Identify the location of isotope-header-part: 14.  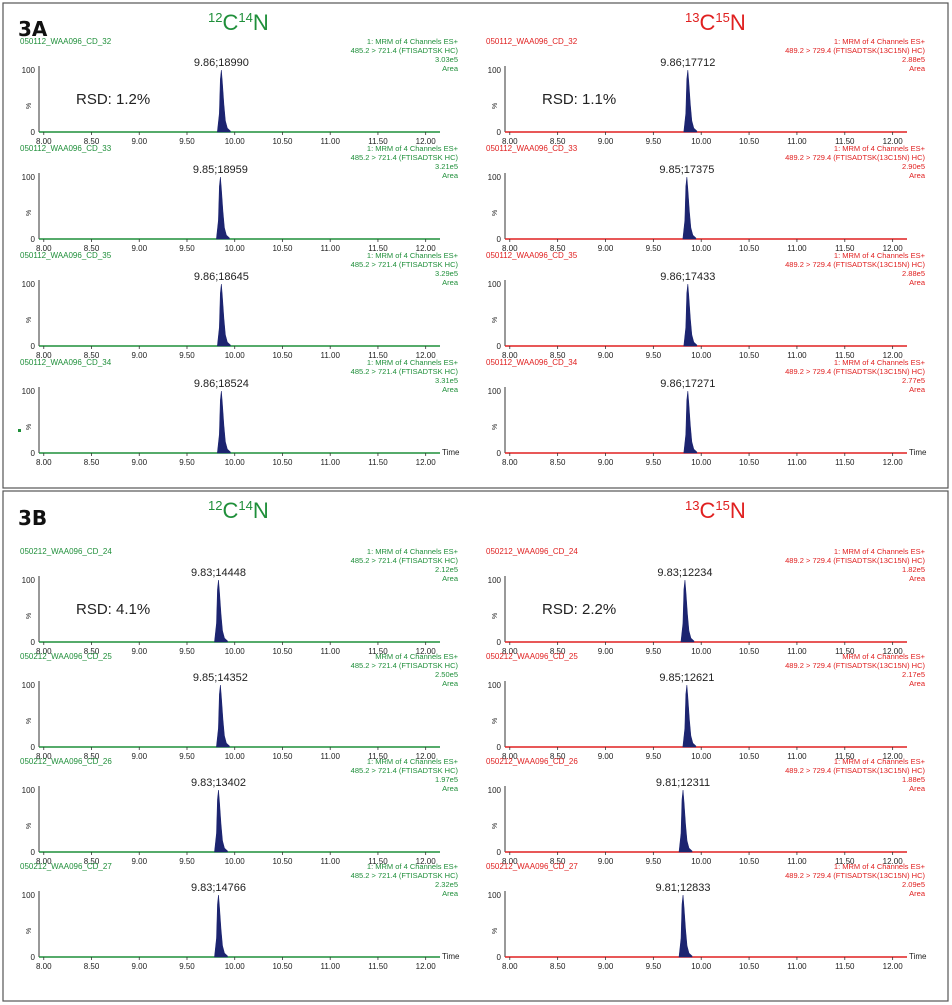
(245, 17).